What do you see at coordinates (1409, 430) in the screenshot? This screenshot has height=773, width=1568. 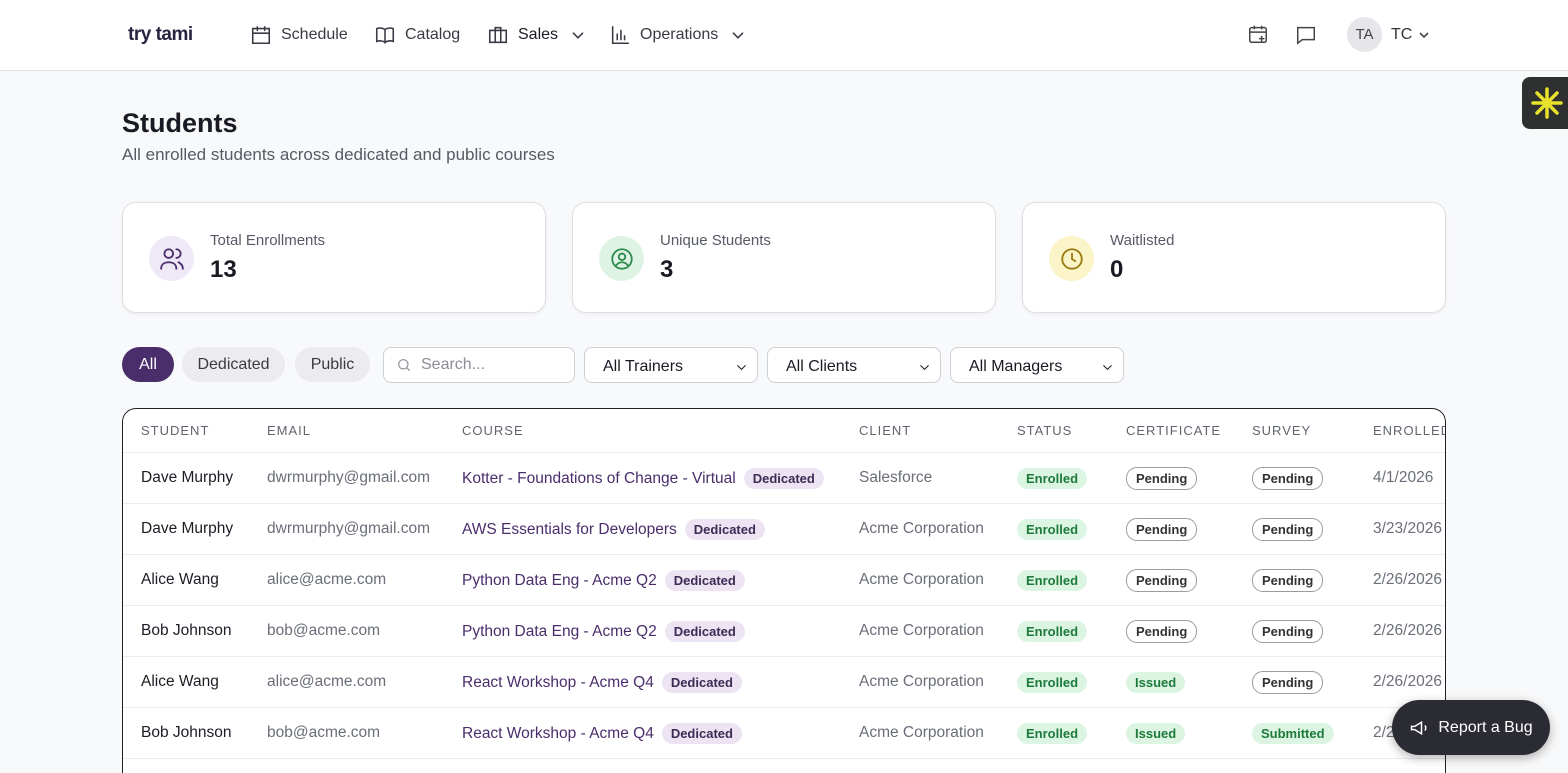 I see `column-header: ENROLLED` at bounding box center [1409, 430].